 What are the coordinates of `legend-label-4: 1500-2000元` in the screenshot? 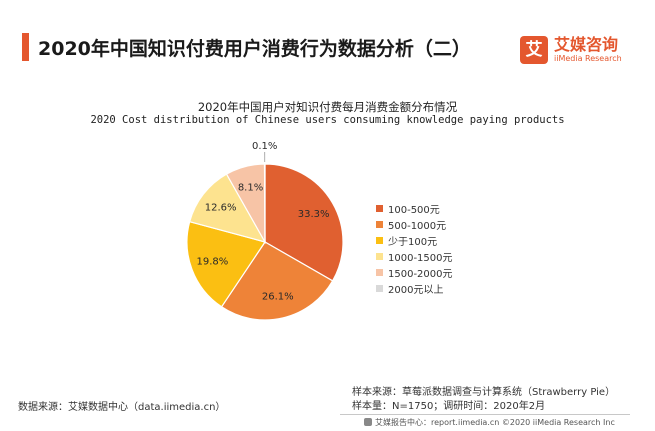 It's located at (420, 274).